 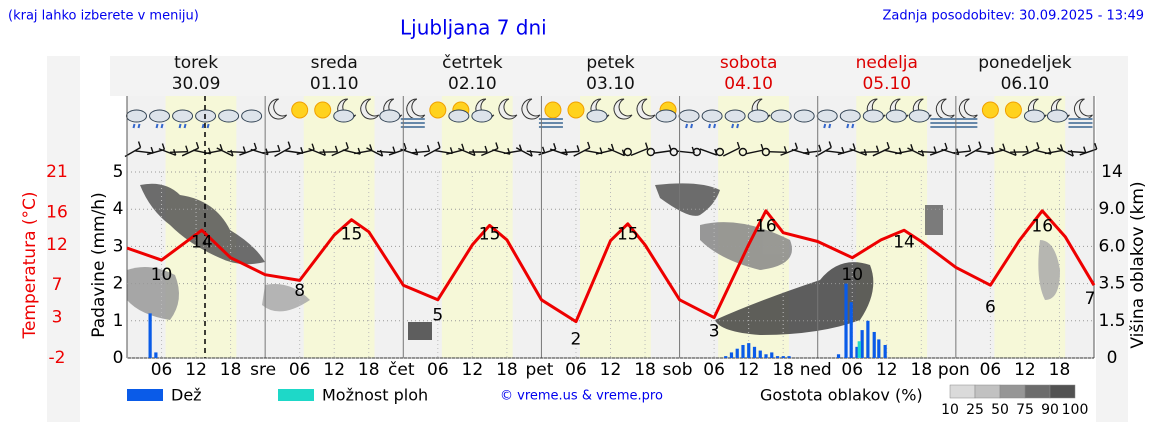 What do you see at coordinates (57, 212) in the screenshot?
I see `temp-tick-label: 16` at bounding box center [57, 212].